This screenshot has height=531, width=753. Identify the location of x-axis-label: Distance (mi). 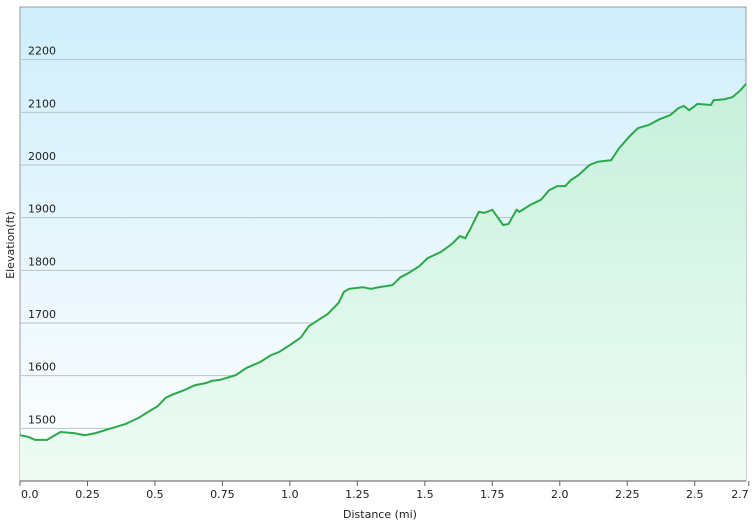
(380, 514).